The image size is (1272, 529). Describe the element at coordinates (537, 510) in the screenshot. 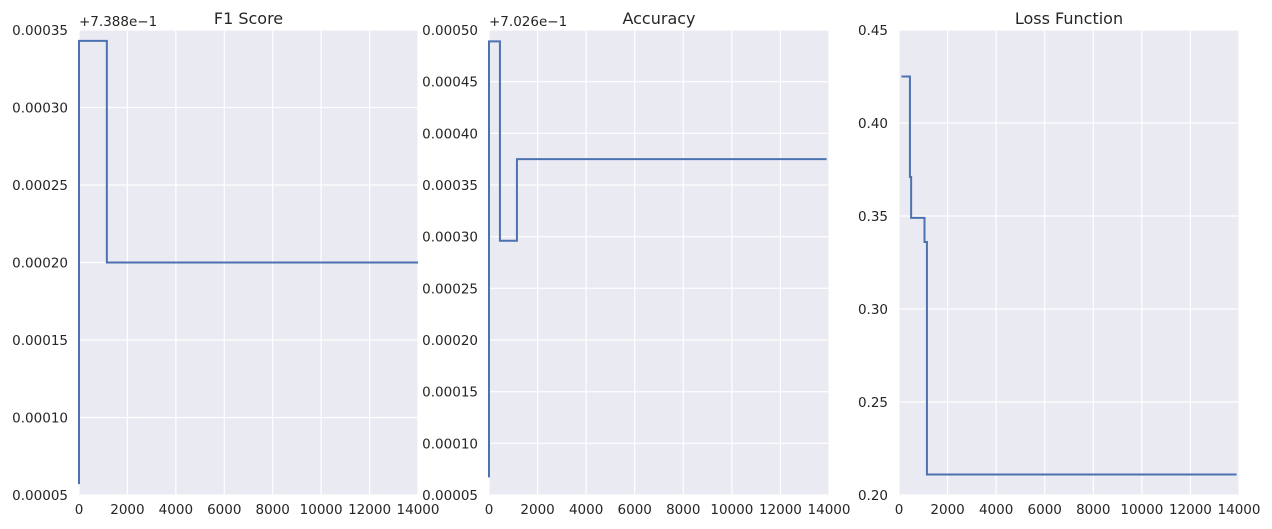

I see `accuracy-x-tick-label: 2000` at that location.